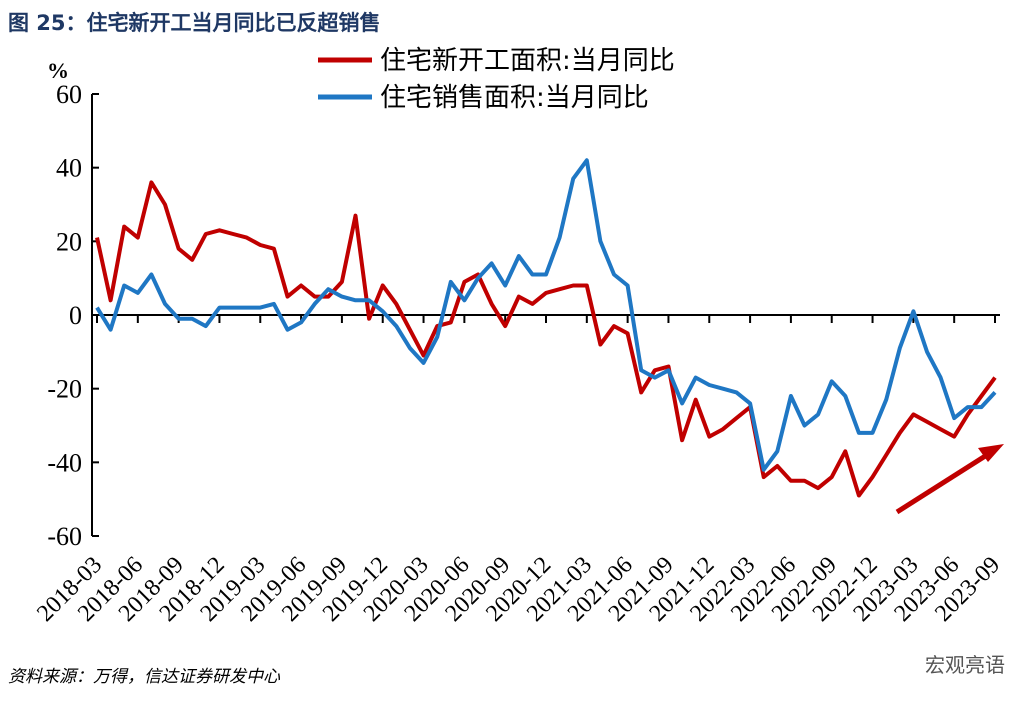 The height and width of the screenshot is (707, 1020). Describe the element at coordinates (75, 315) in the screenshot. I see `y-tick-label: 0` at that location.